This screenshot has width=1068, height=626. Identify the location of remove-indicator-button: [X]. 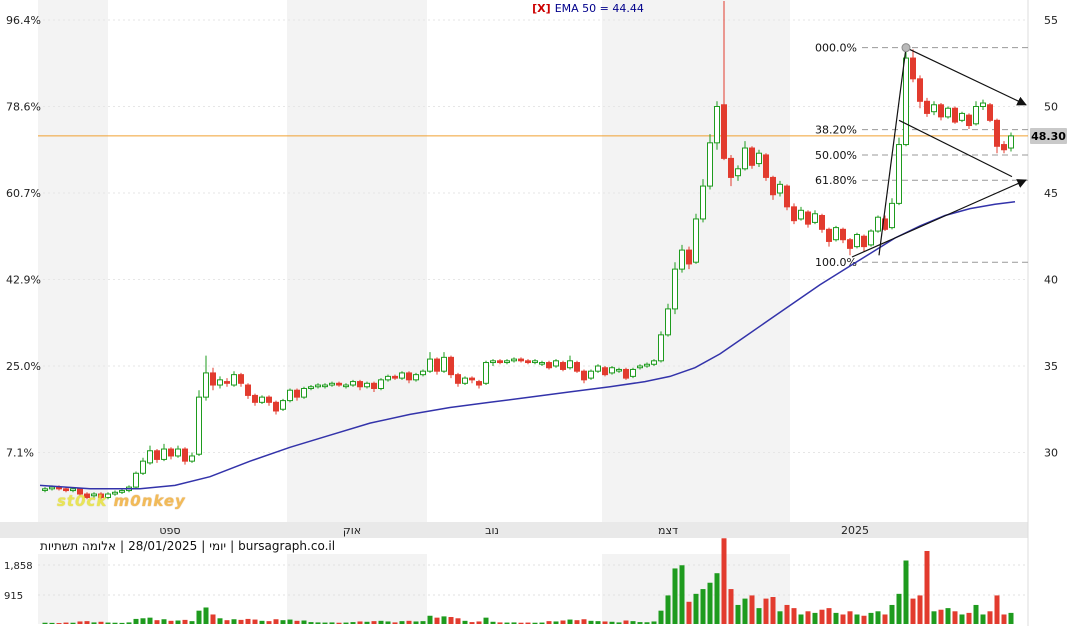
(541, 8).